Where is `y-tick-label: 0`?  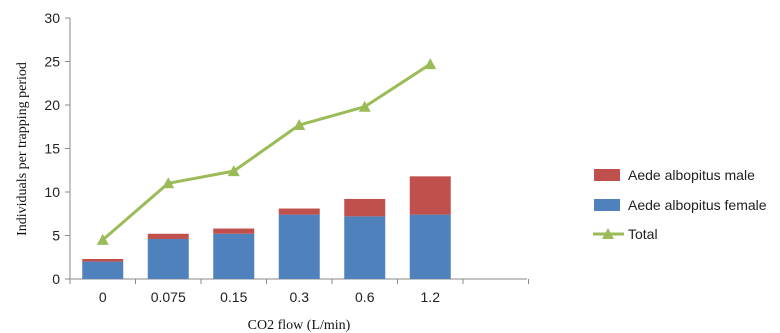 y-tick-label: 0 is located at coordinates (56, 279).